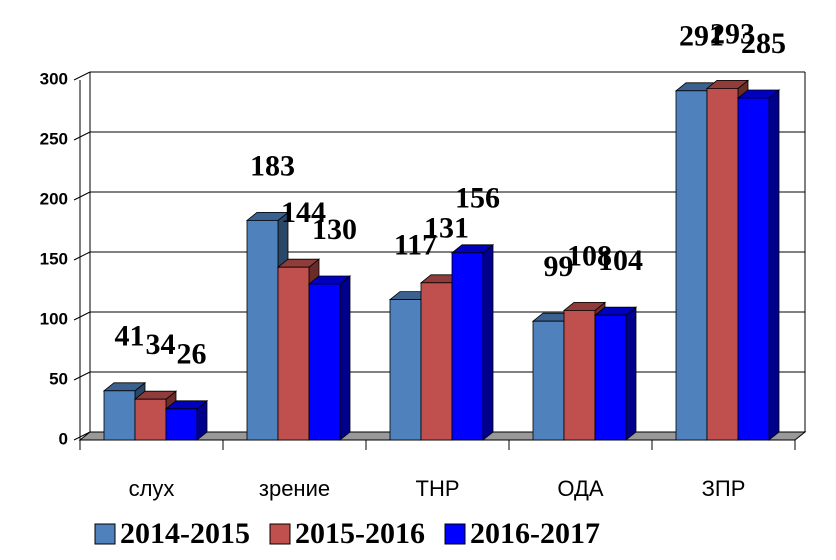 The width and height of the screenshot is (836, 560). Describe the element at coordinates (589, 255) in the screenshot. I see `value-label: 108` at that location.